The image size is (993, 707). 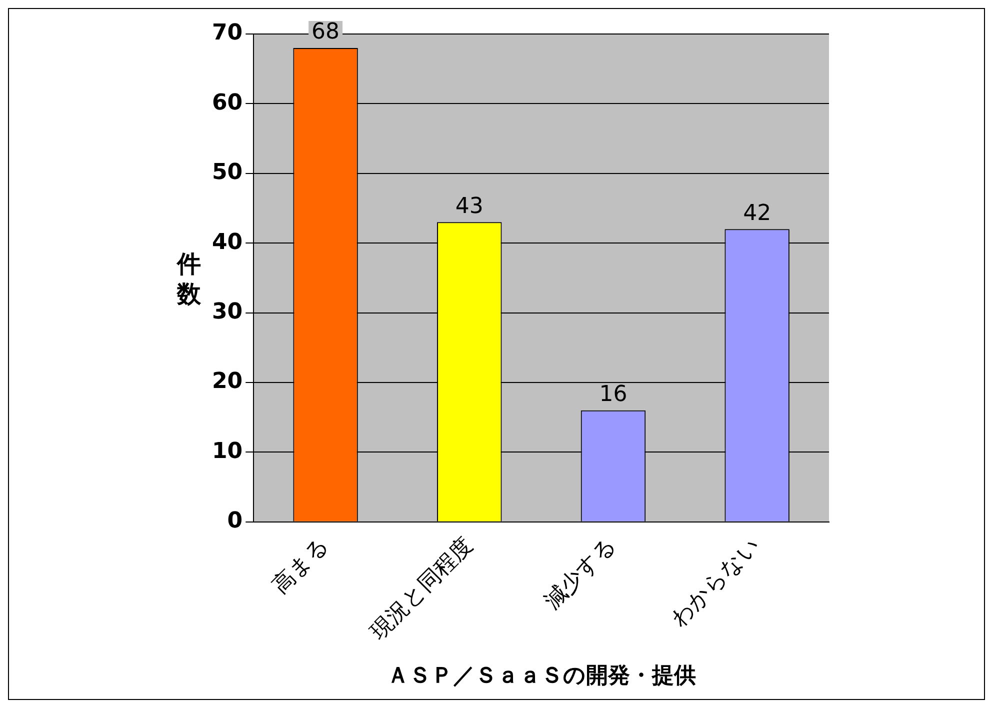 What do you see at coordinates (469, 206) in the screenshot?
I see `data-label: 43` at bounding box center [469, 206].